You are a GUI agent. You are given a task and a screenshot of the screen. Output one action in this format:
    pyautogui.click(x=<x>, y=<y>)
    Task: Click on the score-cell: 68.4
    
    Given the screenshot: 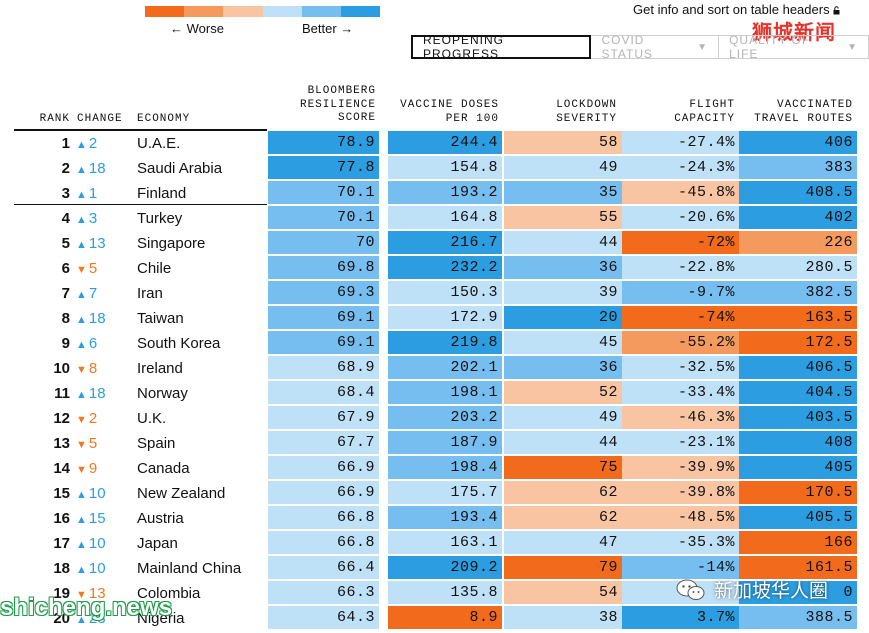 What is the action you would take?
    pyautogui.click(x=323, y=393)
    